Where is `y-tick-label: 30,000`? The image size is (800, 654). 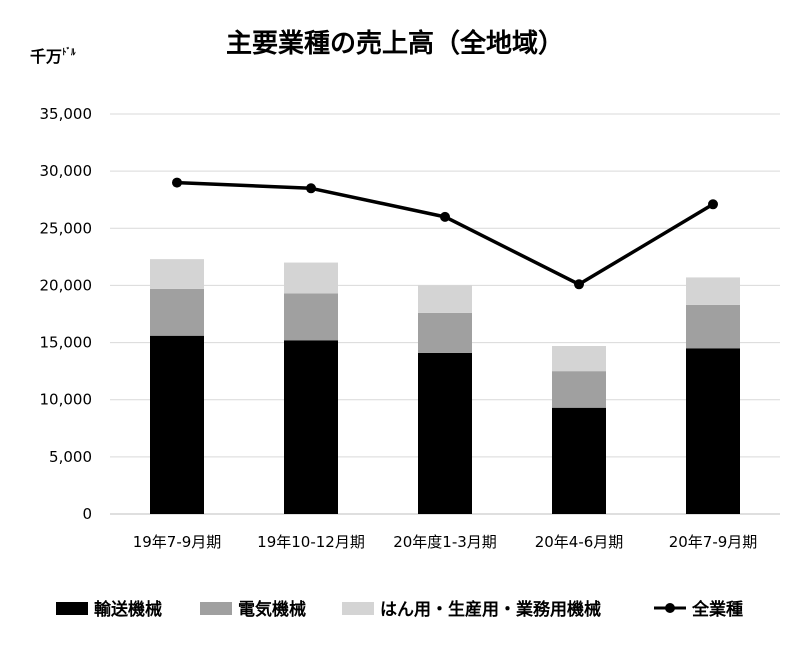 y-tick-label: 30,000 is located at coordinates (66, 171).